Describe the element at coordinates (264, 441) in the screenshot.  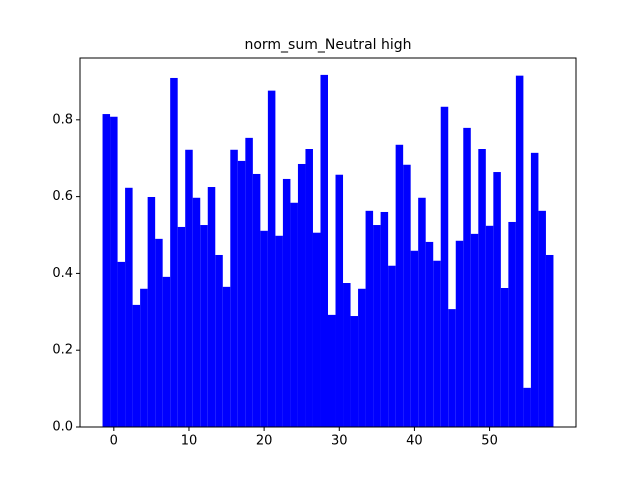
I see `x-tick-label: 20` at that location.